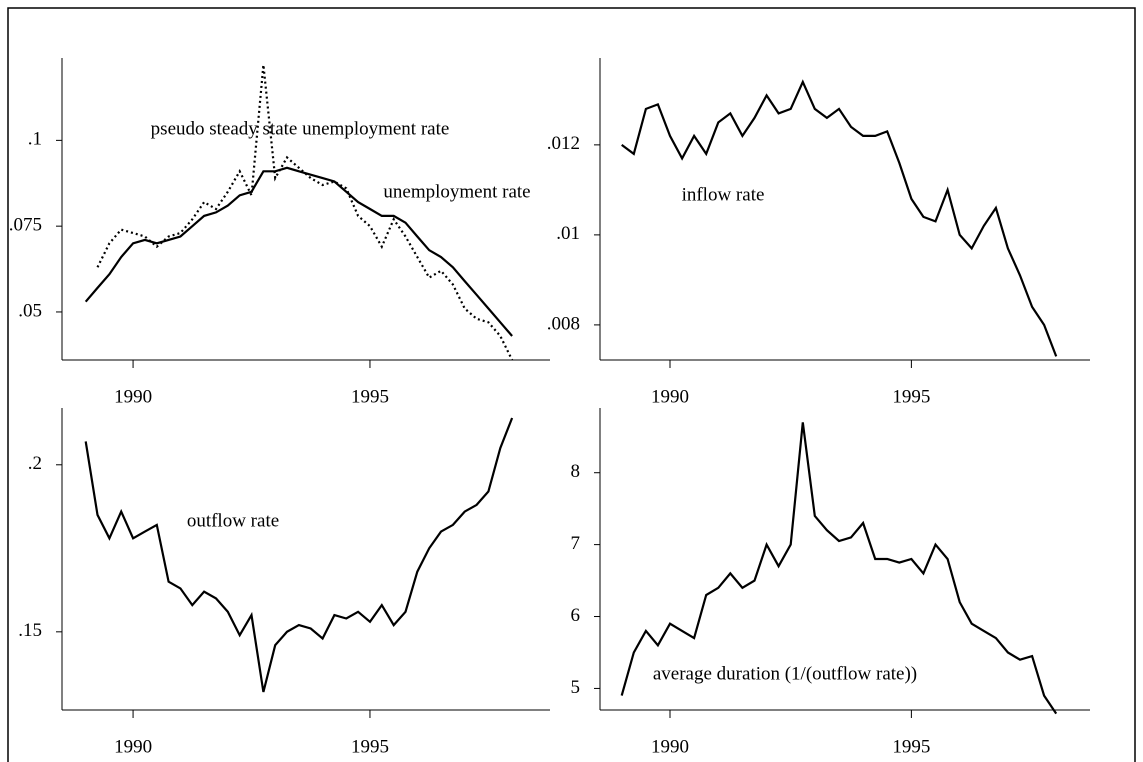 This screenshot has width=1143, height=762. What do you see at coordinates (785, 673) in the screenshot?
I see `series-label: average duration (1/(outflow rate))` at bounding box center [785, 673].